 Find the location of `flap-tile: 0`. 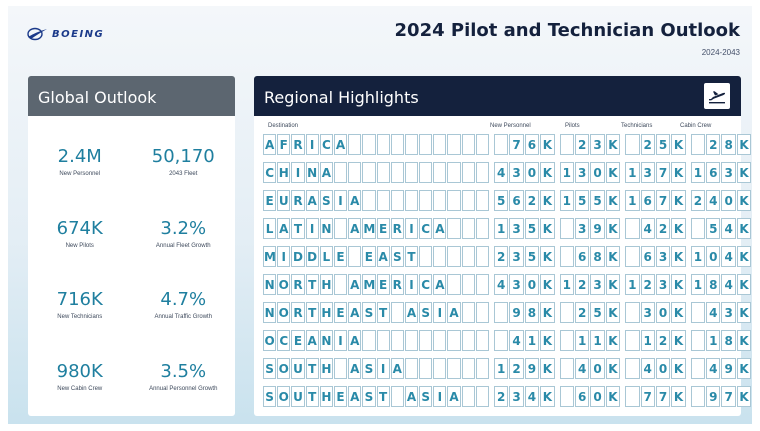

flap-tile: 0 is located at coordinates (728, 200).